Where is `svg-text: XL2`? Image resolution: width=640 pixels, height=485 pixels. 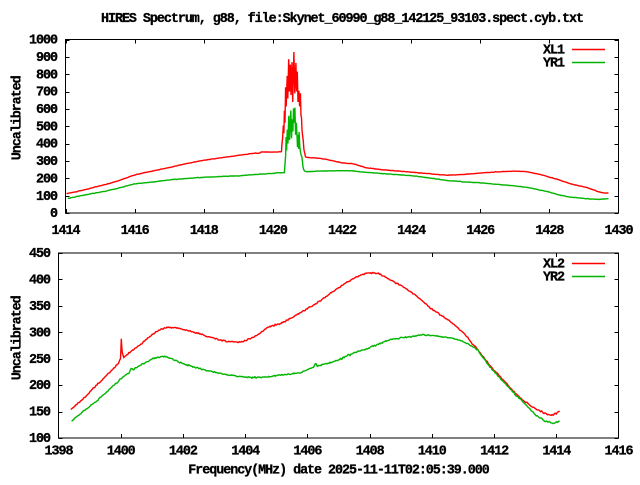
svg-text: XL2 is located at coordinates (554, 265).